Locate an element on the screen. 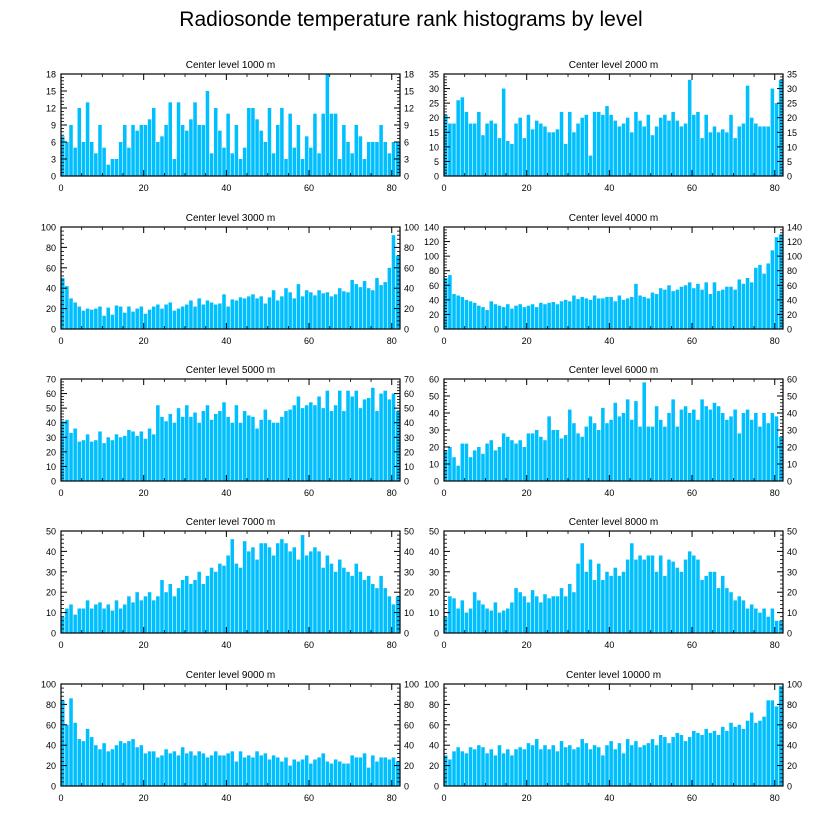 The height and width of the screenshot is (824, 822). y-tick-label-right: 6 is located at coordinates (406, 143).